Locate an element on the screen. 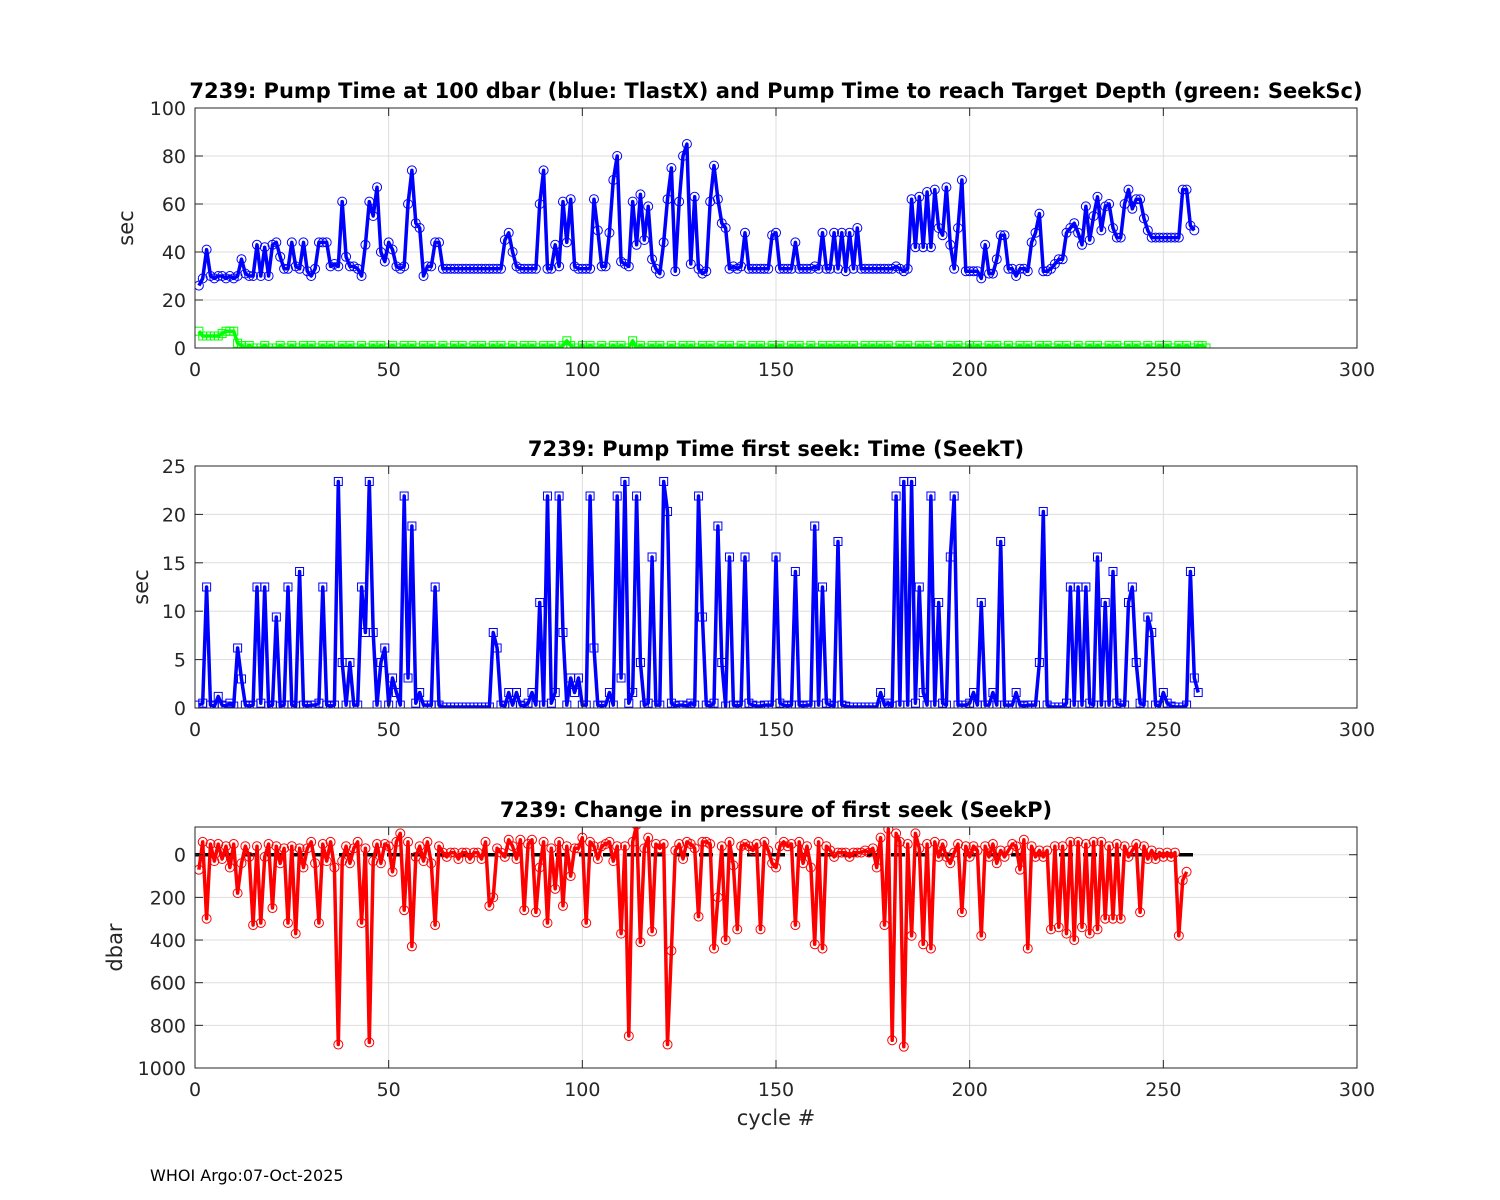 The image size is (1500, 1200). x-tick-label: 250 is located at coordinates (1163, 730).